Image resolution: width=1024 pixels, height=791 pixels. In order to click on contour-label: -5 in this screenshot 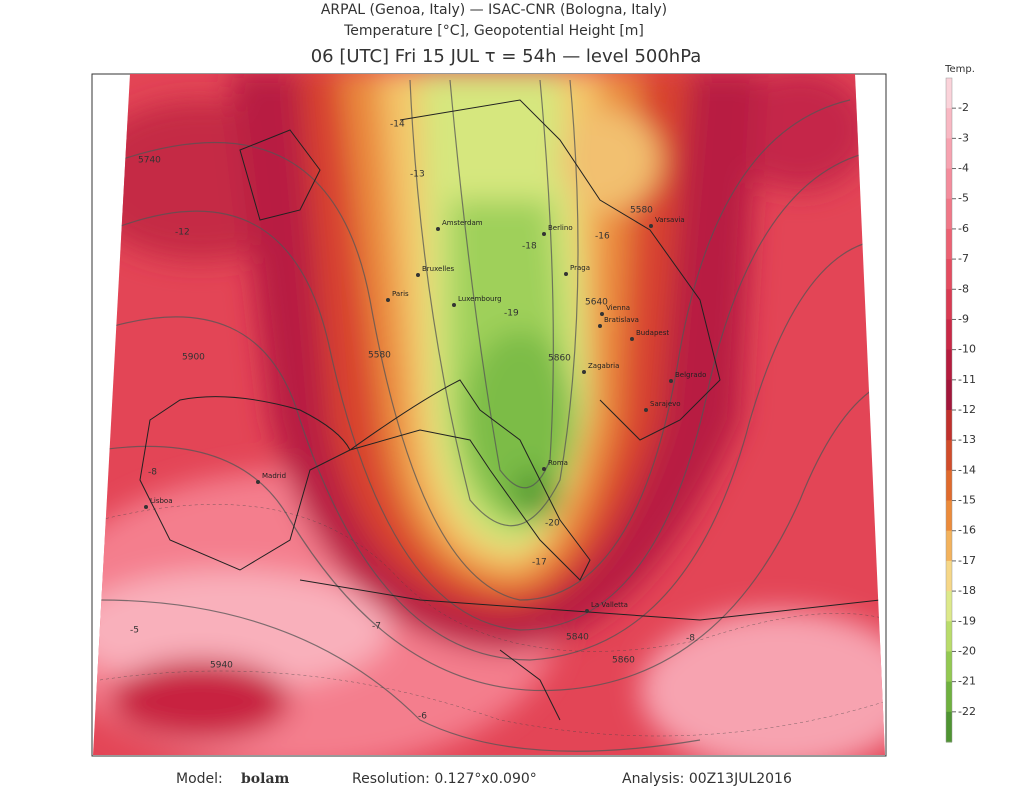, I will do `click(134, 631)`.